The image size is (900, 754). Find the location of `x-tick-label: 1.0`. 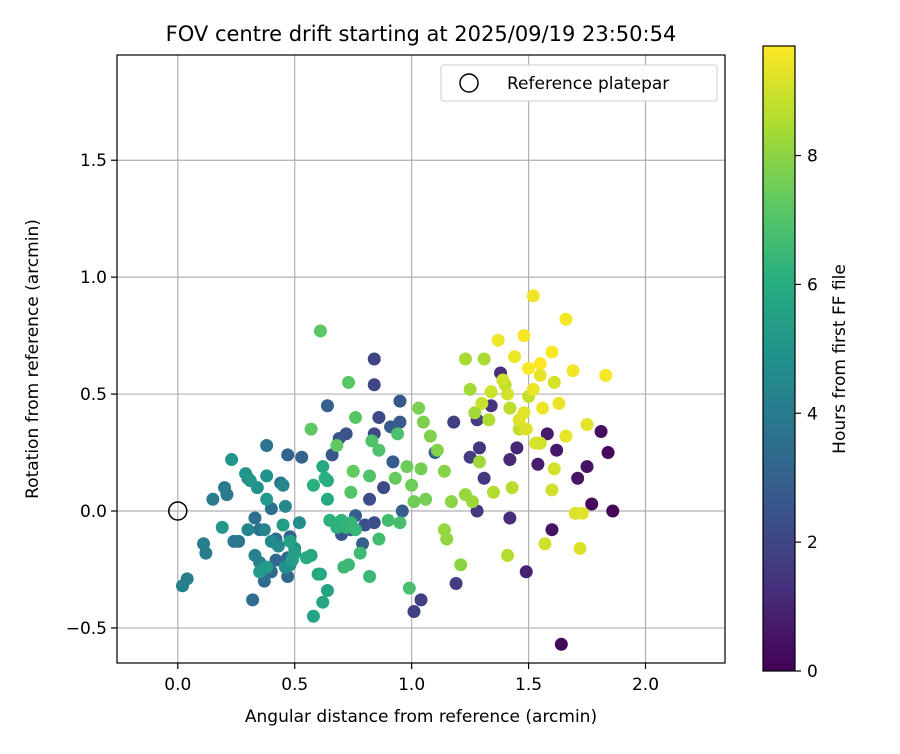

x-tick-label: 1.0 is located at coordinates (411, 685).